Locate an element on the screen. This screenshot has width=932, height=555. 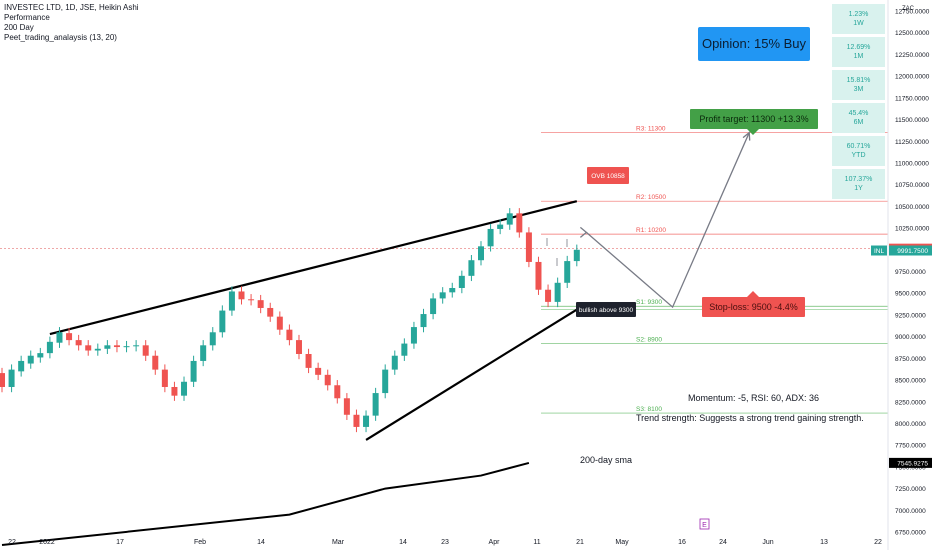
level-label: S1: 9300 is located at coordinates (649, 302).